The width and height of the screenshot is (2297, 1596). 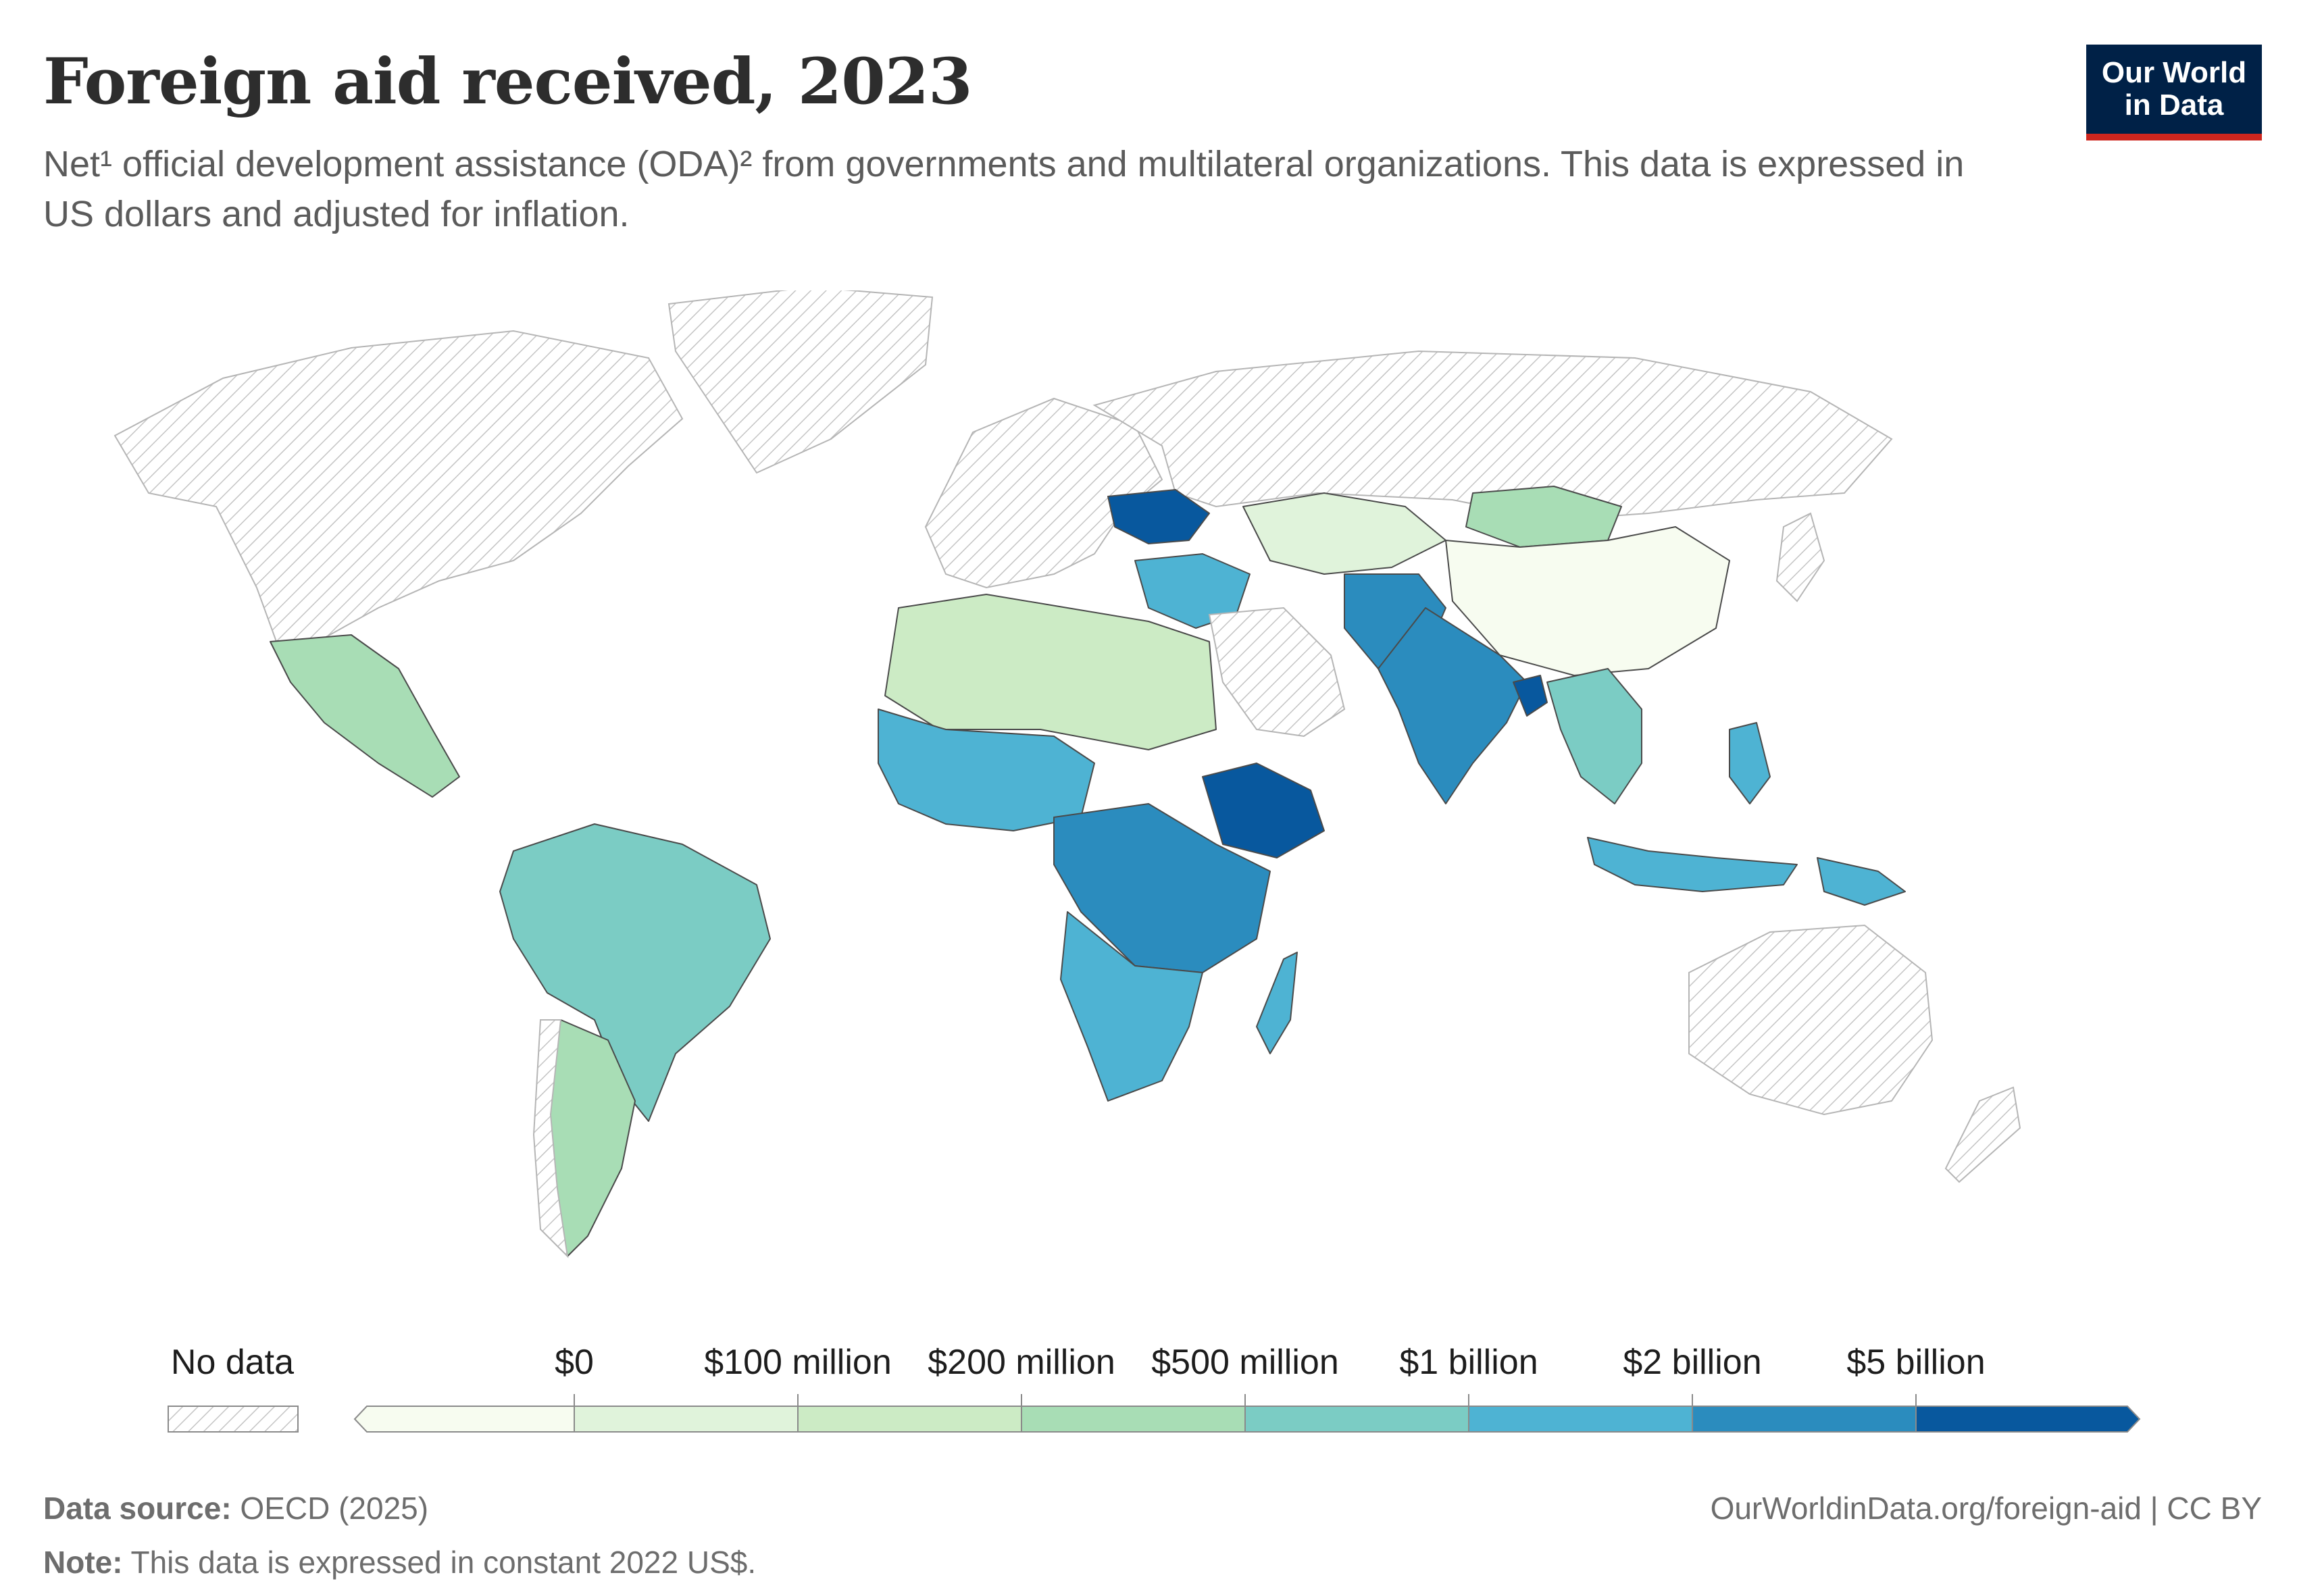 What do you see at coordinates (2174, 72) in the screenshot?
I see `logo-line-1: Our World` at bounding box center [2174, 72].